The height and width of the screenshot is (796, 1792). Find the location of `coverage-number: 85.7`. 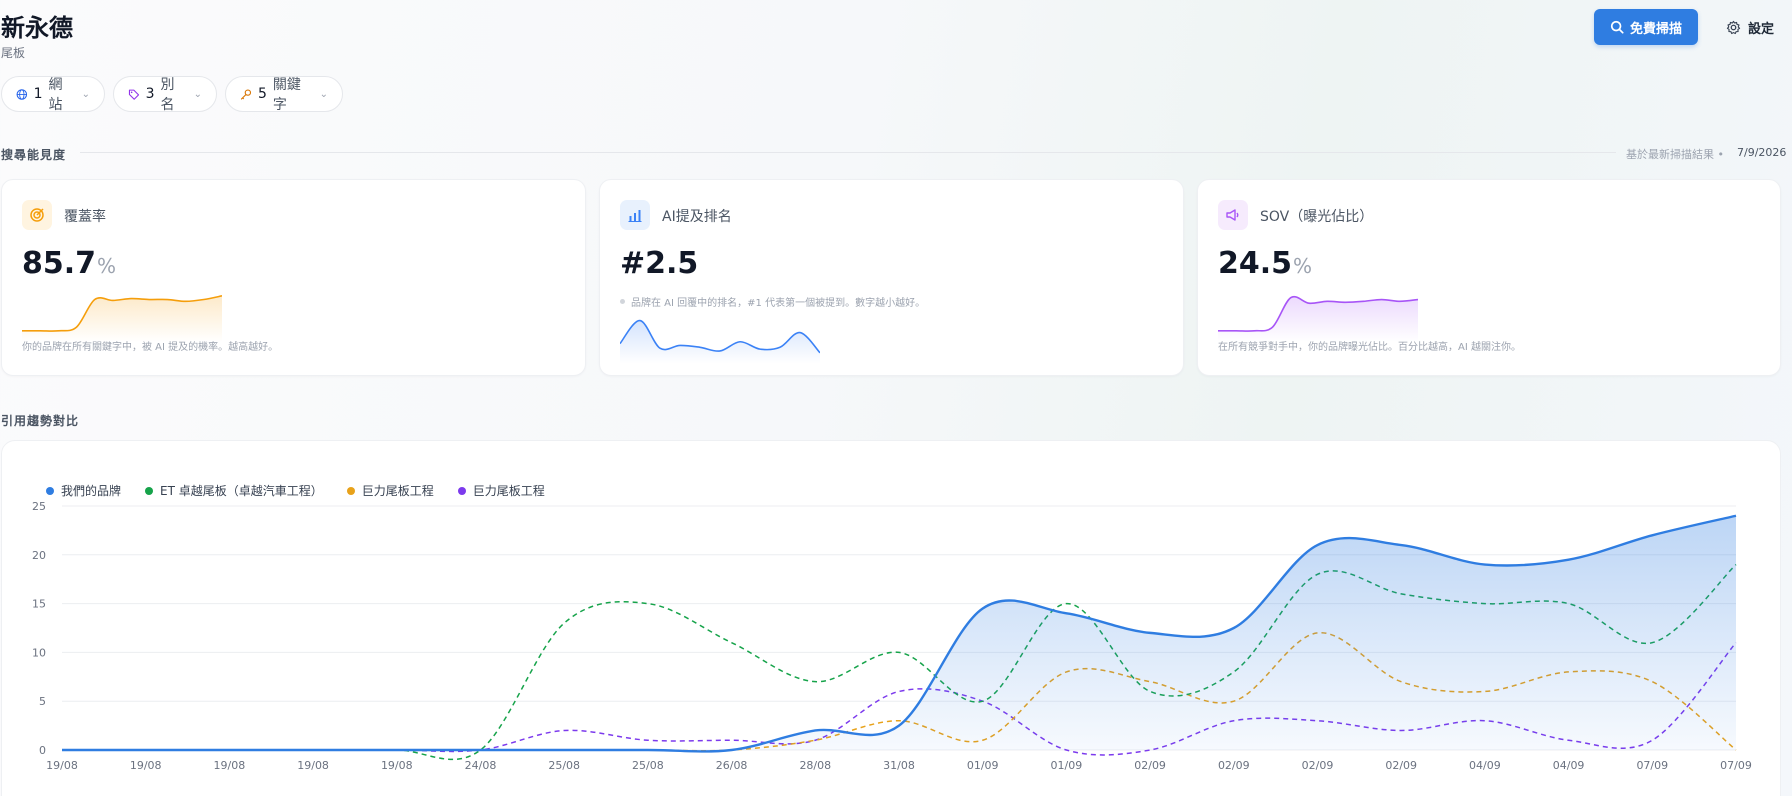

coverage-number: 85.7 is located at coordinates (59, 263).